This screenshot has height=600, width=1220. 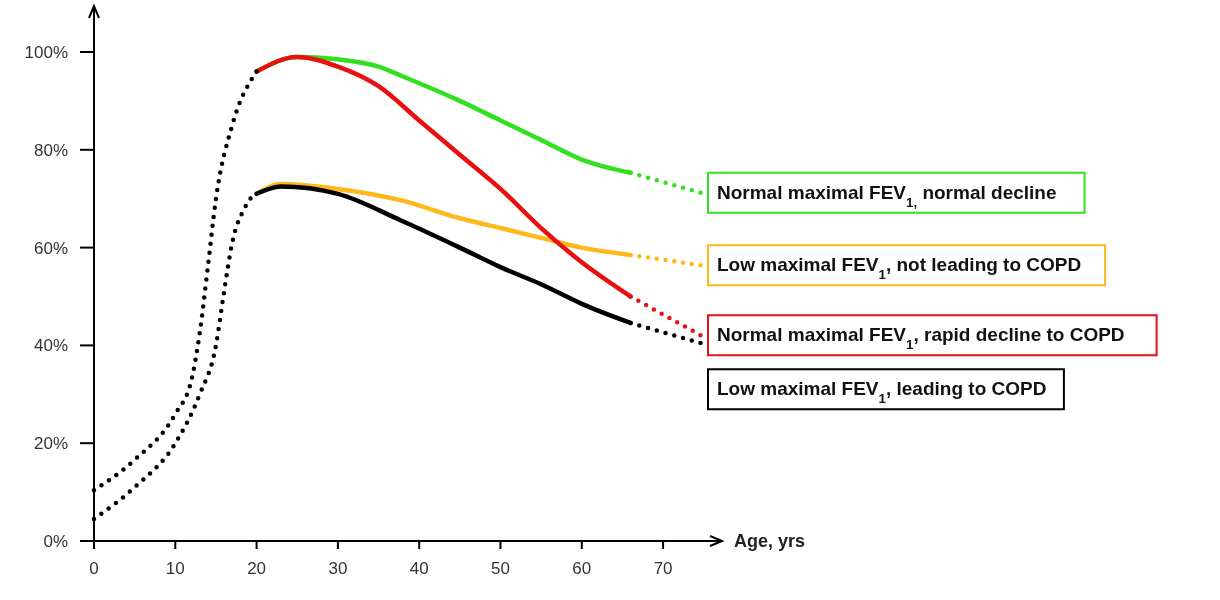 I want to click on y-tick-label: 20%, so click(x=50, y=444).